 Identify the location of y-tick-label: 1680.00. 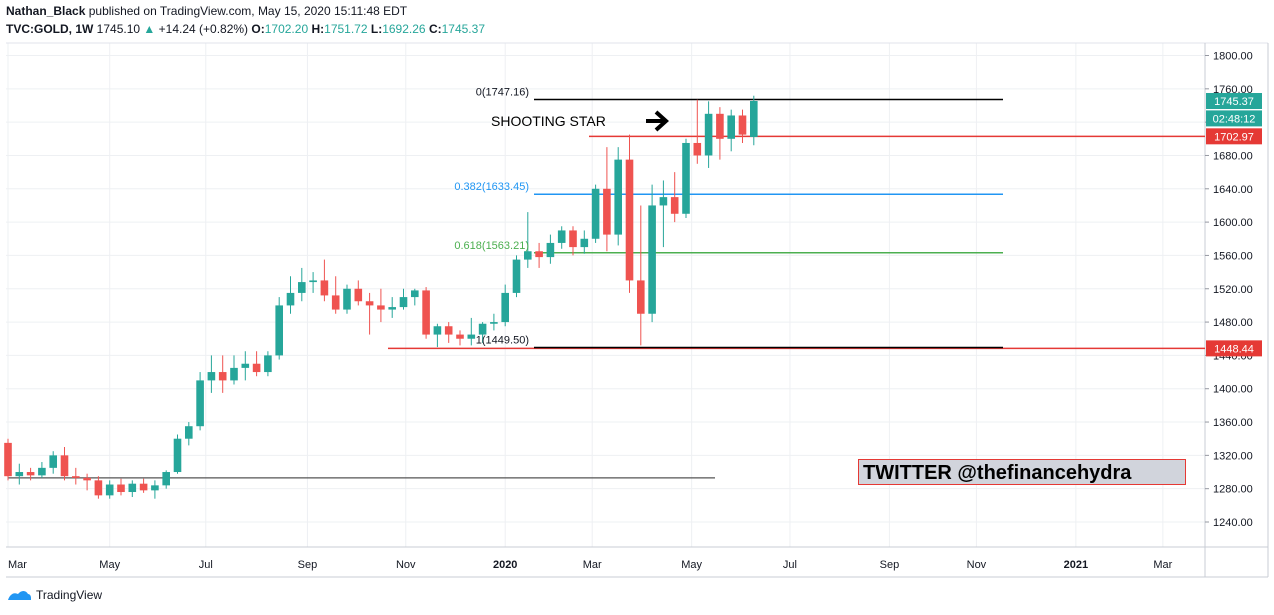
(1233, 156).